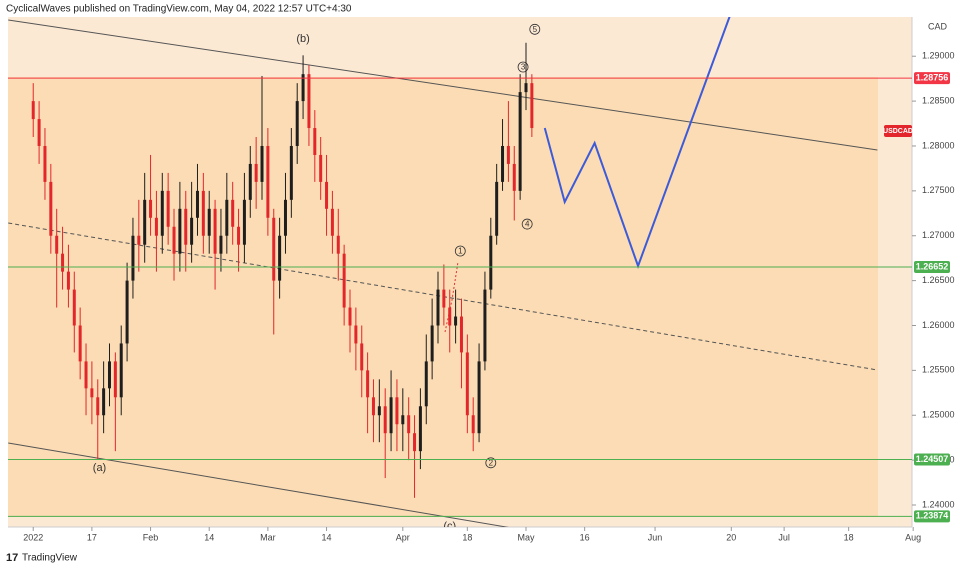 This screenshot has height=570, width=960. I want to click on x-tick-label: Mar, so click(268, 537).